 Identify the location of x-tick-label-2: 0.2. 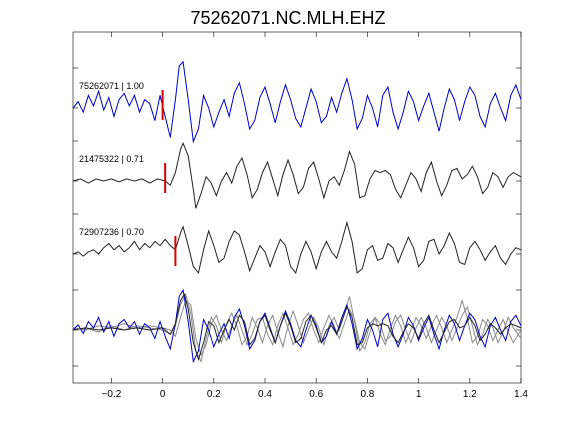
(214, 394).